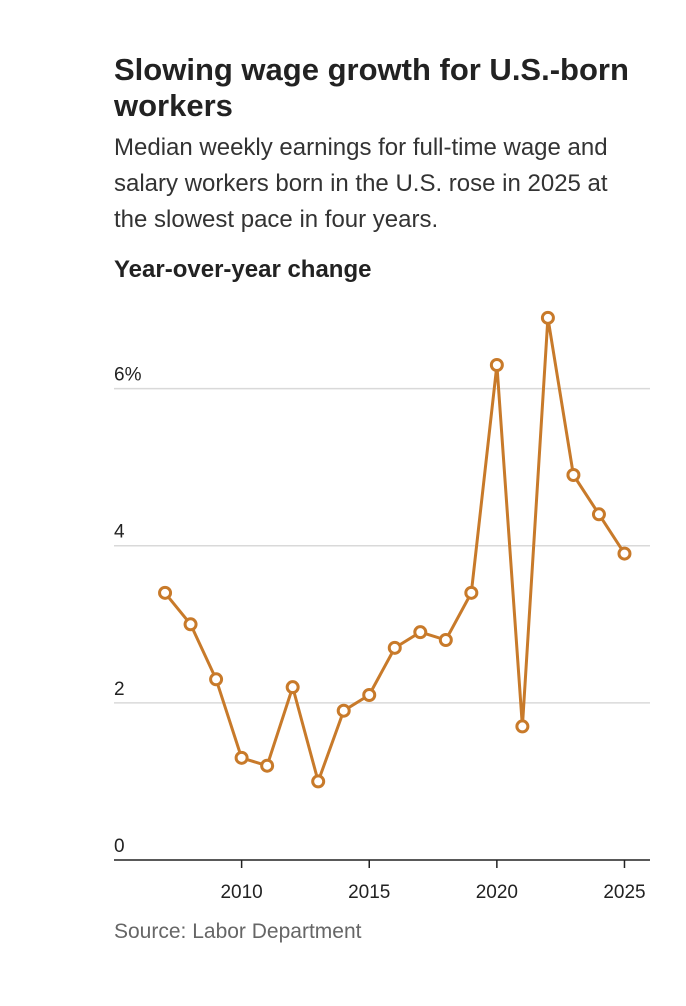 The width and height of the screenshot is (686, 1006). I want to click on y-tick-label: 2, so click(119, 689).